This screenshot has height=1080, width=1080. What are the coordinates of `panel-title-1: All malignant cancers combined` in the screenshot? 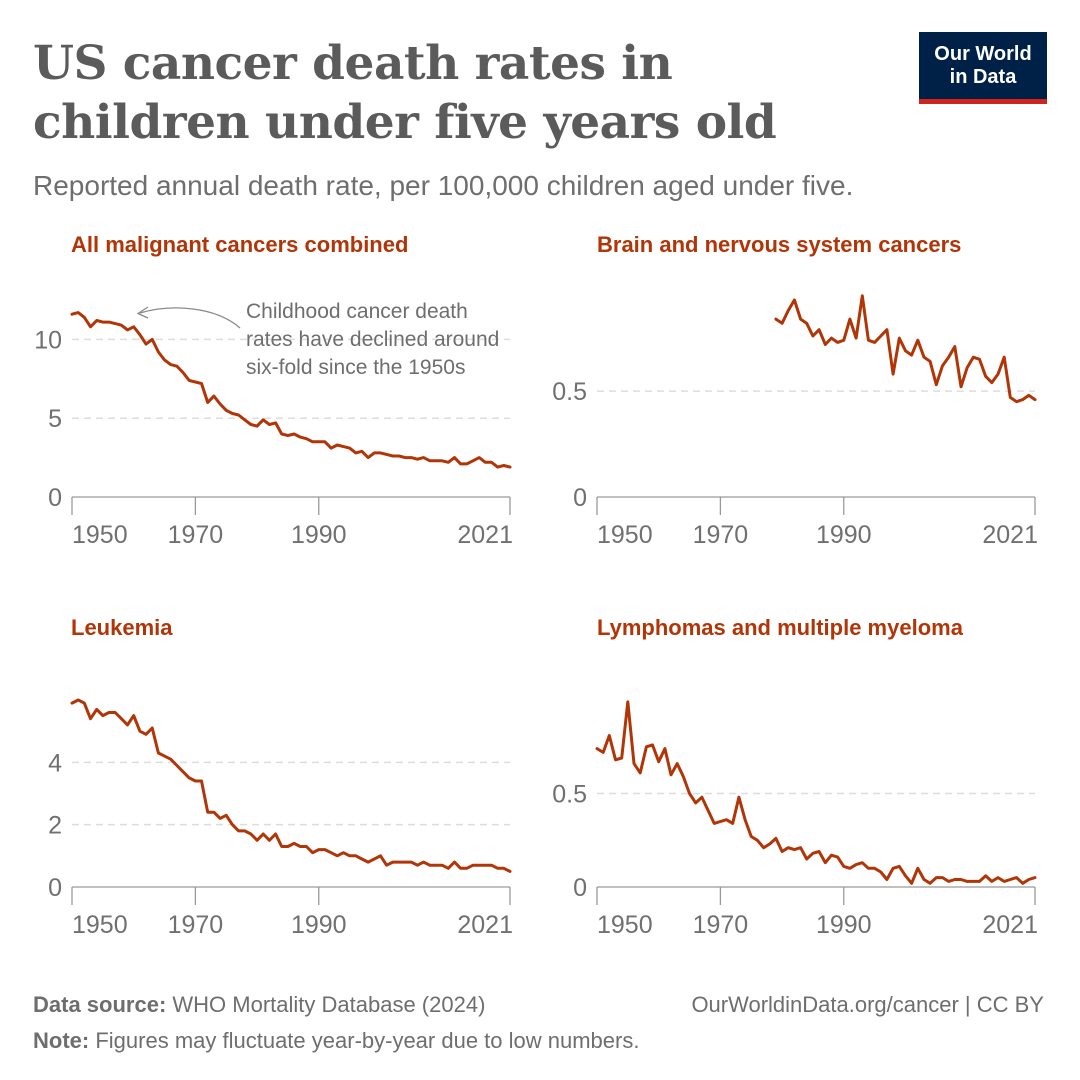 It's located at (239, 244).